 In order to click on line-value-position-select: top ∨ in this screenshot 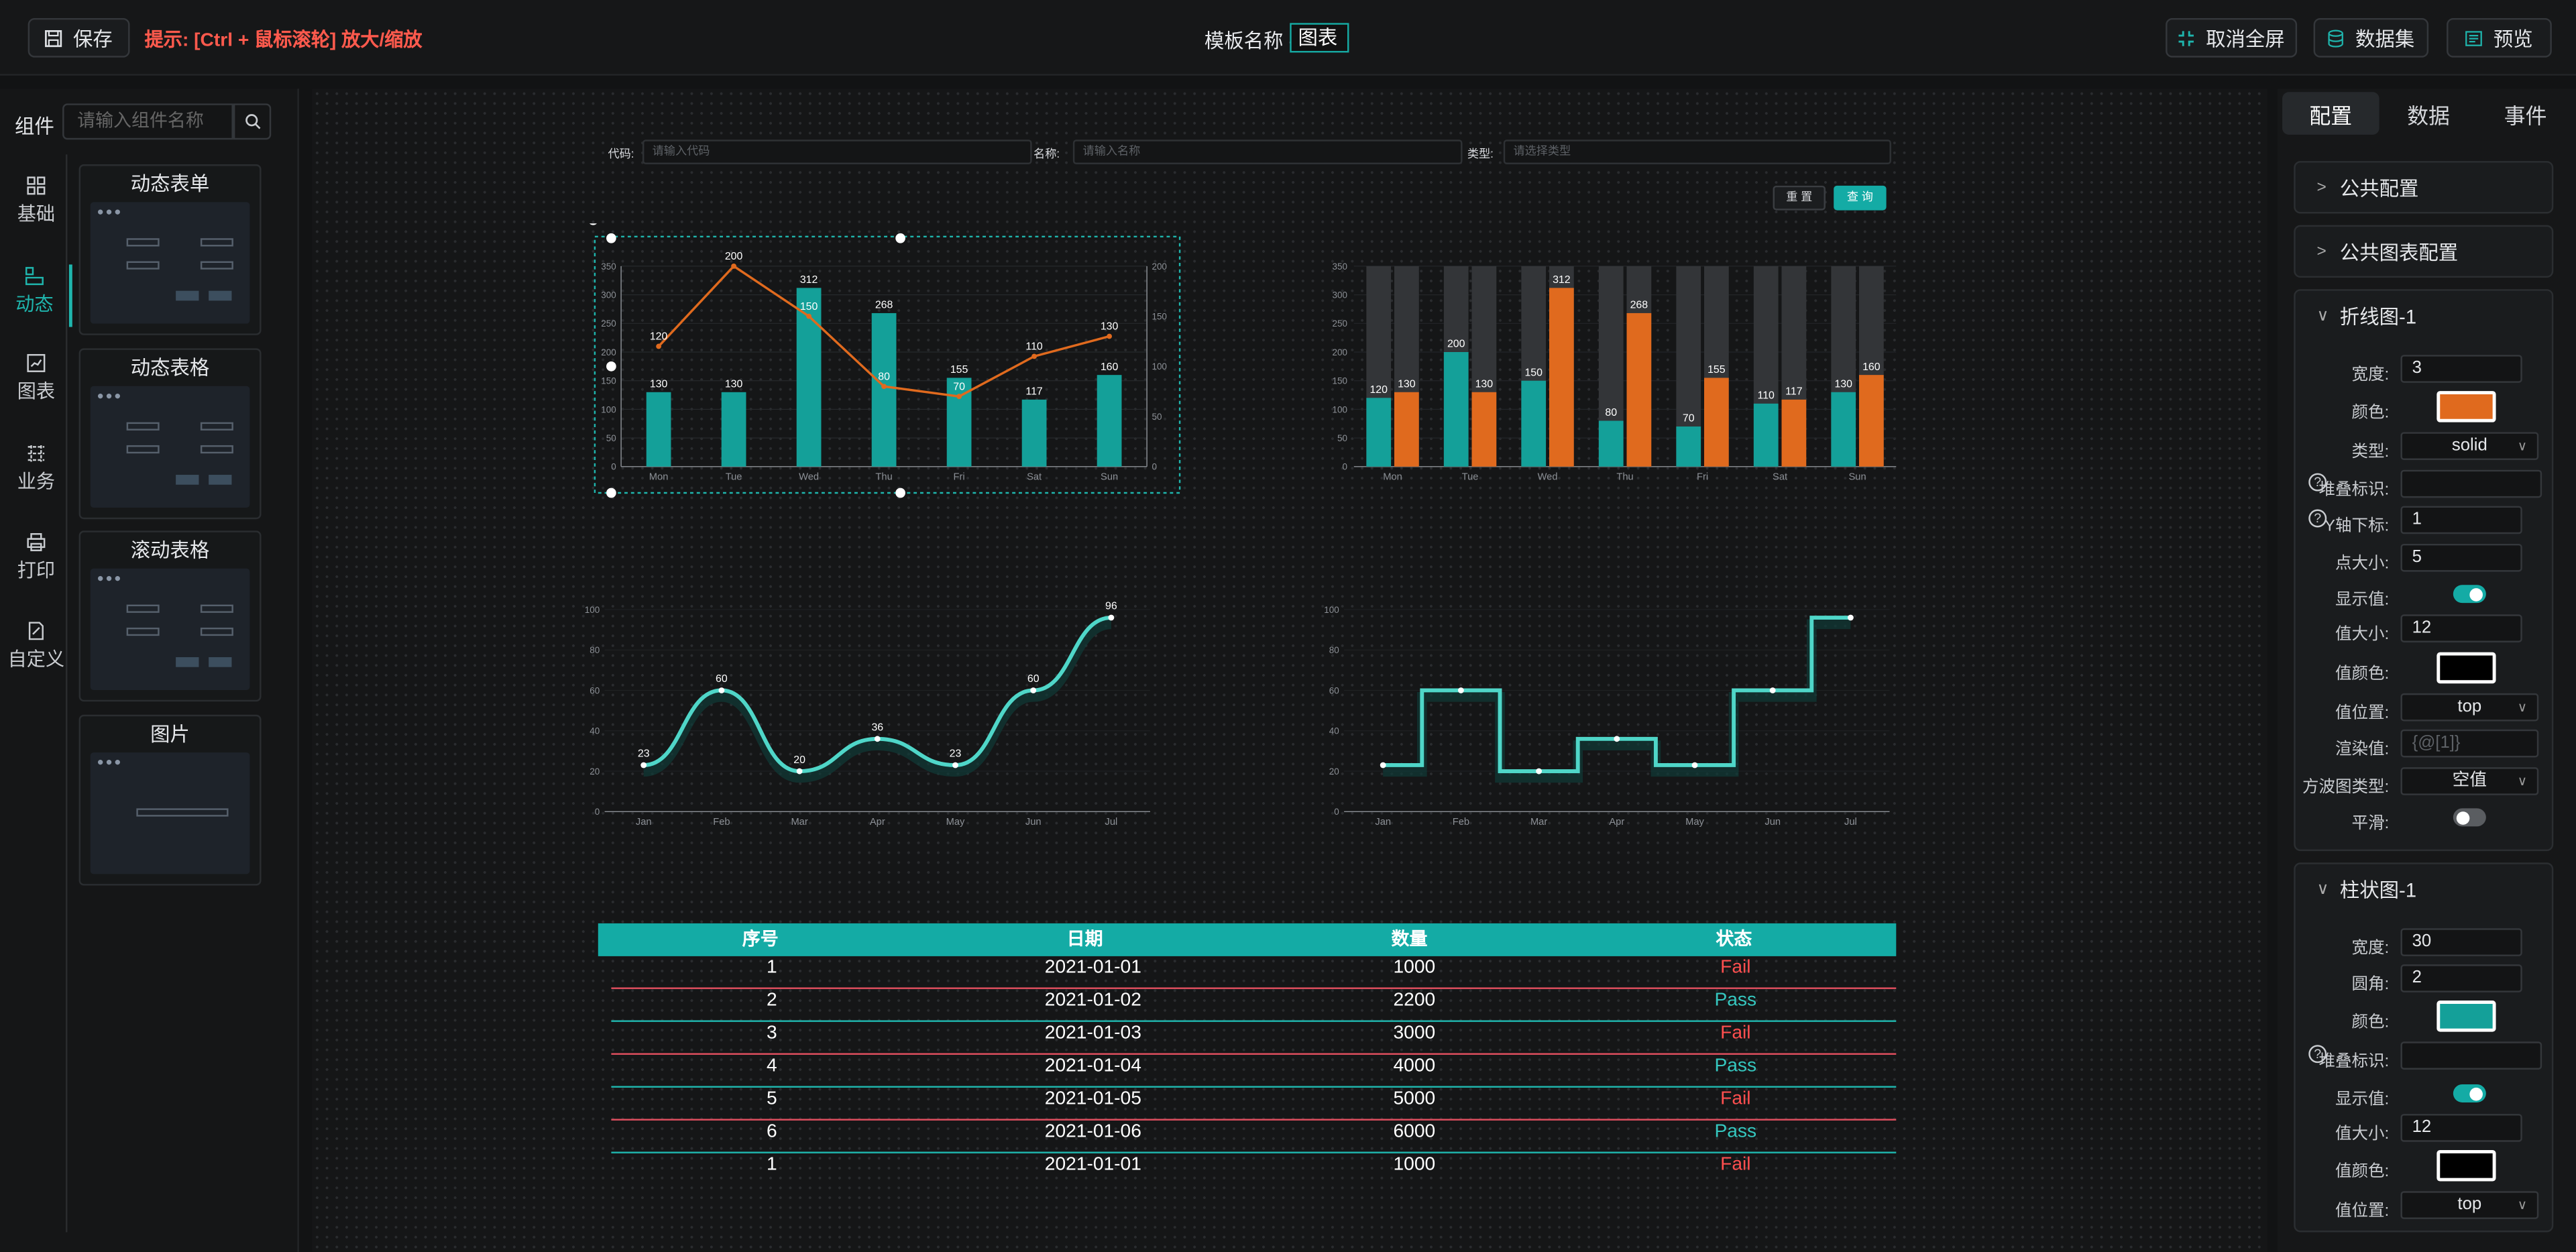, I will do `click(2469, 707)`.